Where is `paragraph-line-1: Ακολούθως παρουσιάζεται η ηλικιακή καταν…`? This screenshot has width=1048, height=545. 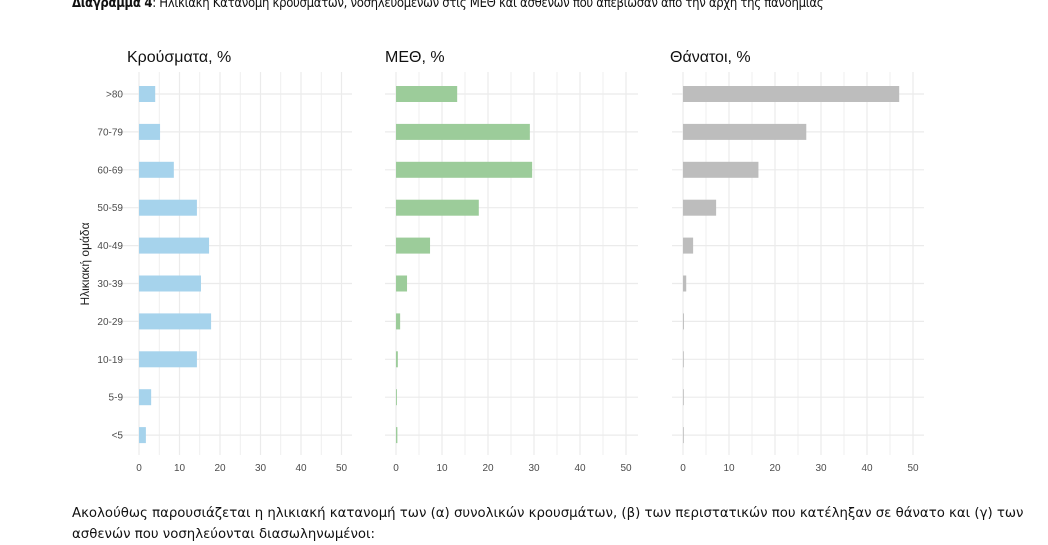 paragraph-line-1: Ακολούθως παρουσιάζεται η ηλικιακή καταν… is located at coordinates (548, 513).